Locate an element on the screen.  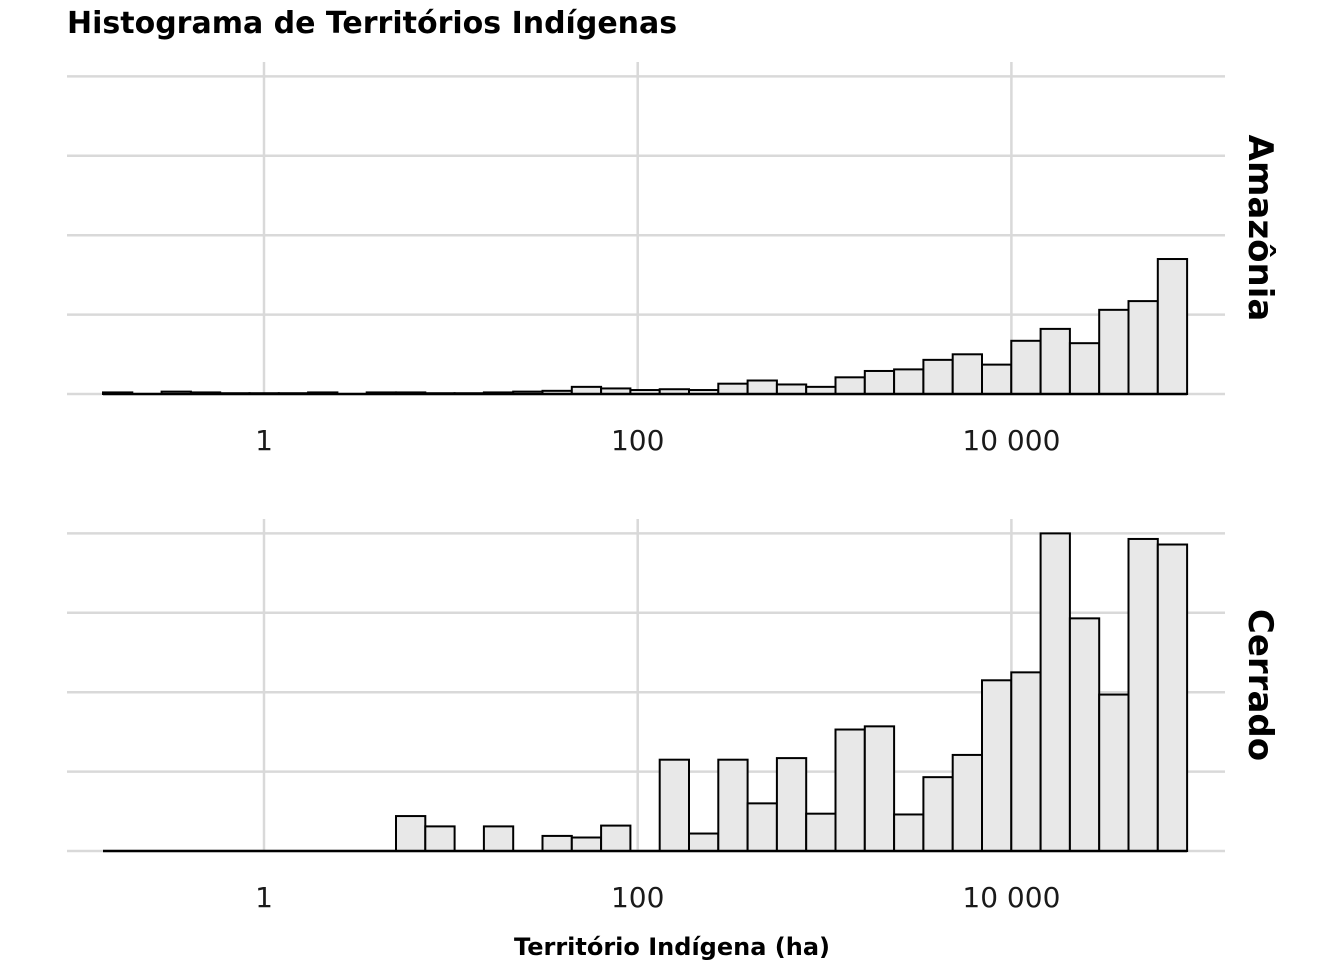
chart-title: Histograma de Territórios Indígenas is located at coordinates (372, 23).